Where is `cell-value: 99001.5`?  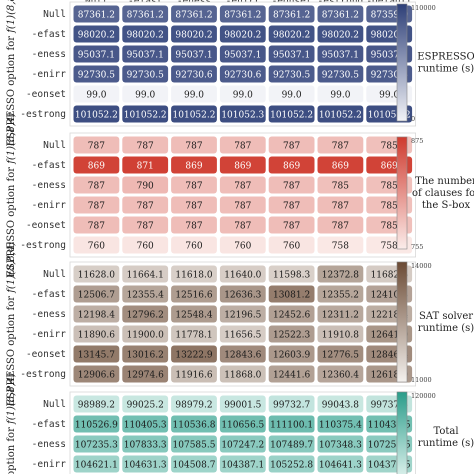 cell-value: 99001.5 is located at coordinates (242, 406).